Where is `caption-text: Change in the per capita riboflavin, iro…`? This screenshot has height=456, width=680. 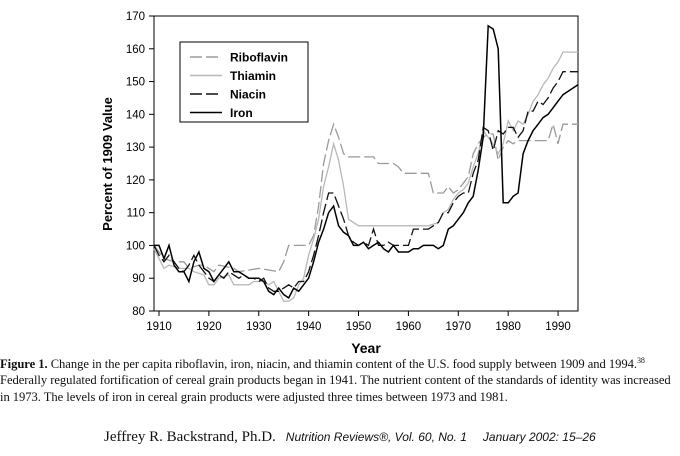
caption-text: Change in the per capita riboflavin, iro… is located at coordinates (343, 364).